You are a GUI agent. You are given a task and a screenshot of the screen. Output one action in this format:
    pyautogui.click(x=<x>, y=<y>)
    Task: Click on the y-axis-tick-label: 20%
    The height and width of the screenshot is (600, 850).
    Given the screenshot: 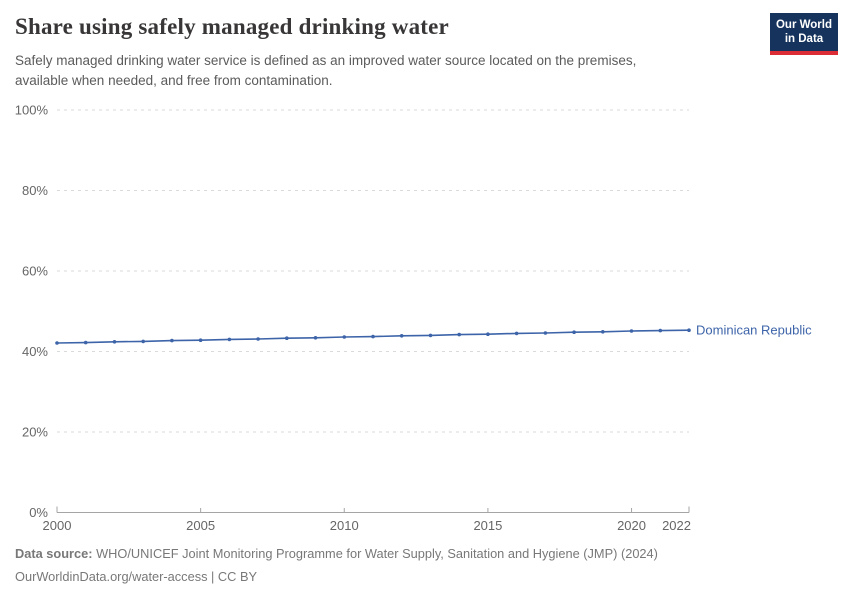 What is the action you would take?
    pyautogui.click(x=35, y=432)
    